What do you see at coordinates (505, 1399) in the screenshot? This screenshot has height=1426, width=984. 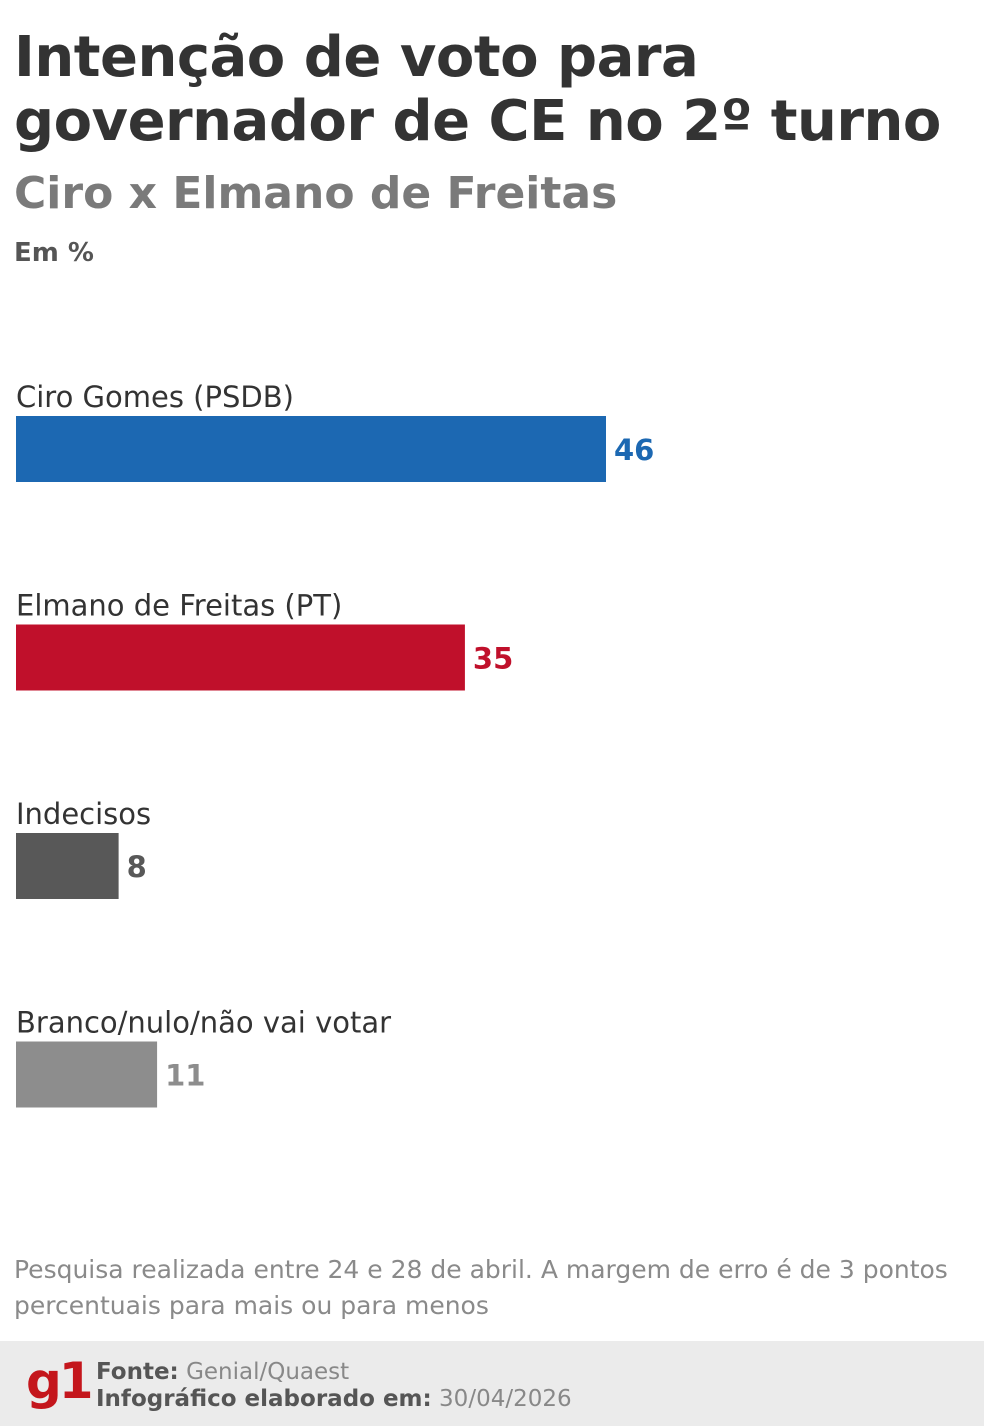 I see `date-value: 30/04/2026` at bounding box center [505, 1399].